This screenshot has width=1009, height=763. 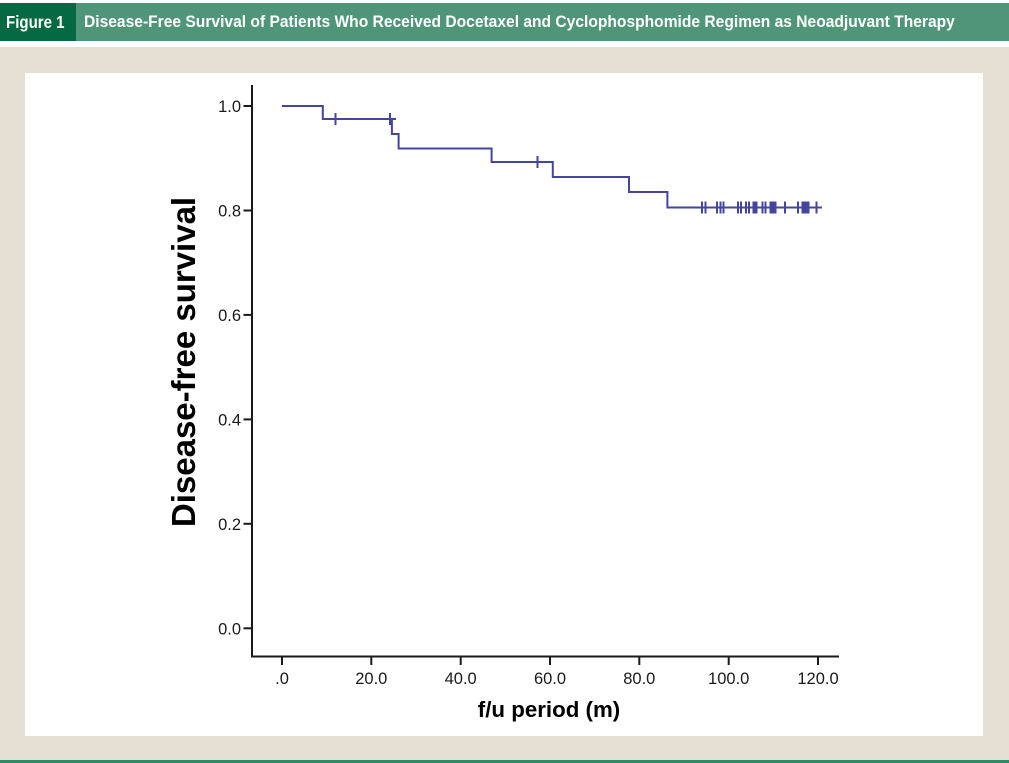 What do you see at coordinates (549, 709) in the screenshot?
I see `svg-text: f/u period (m)` at bounding box center [549, 709].